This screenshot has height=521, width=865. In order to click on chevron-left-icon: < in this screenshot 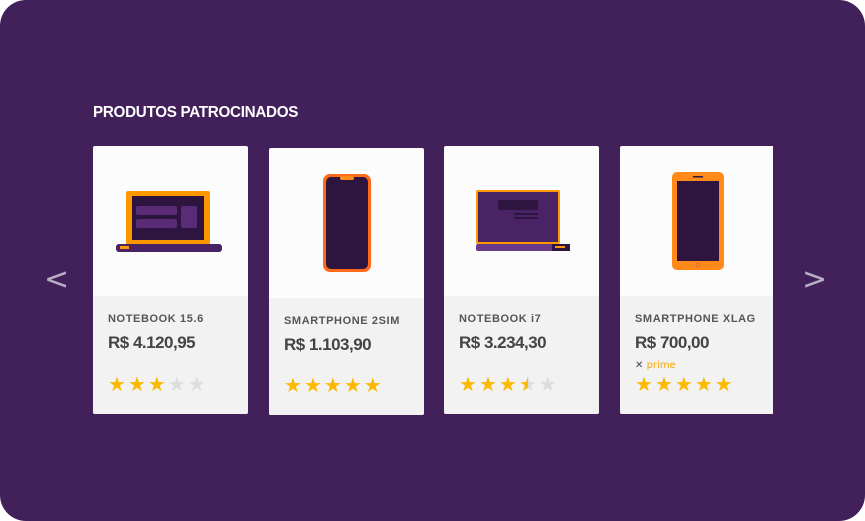, I will do `click(57, 279)`.